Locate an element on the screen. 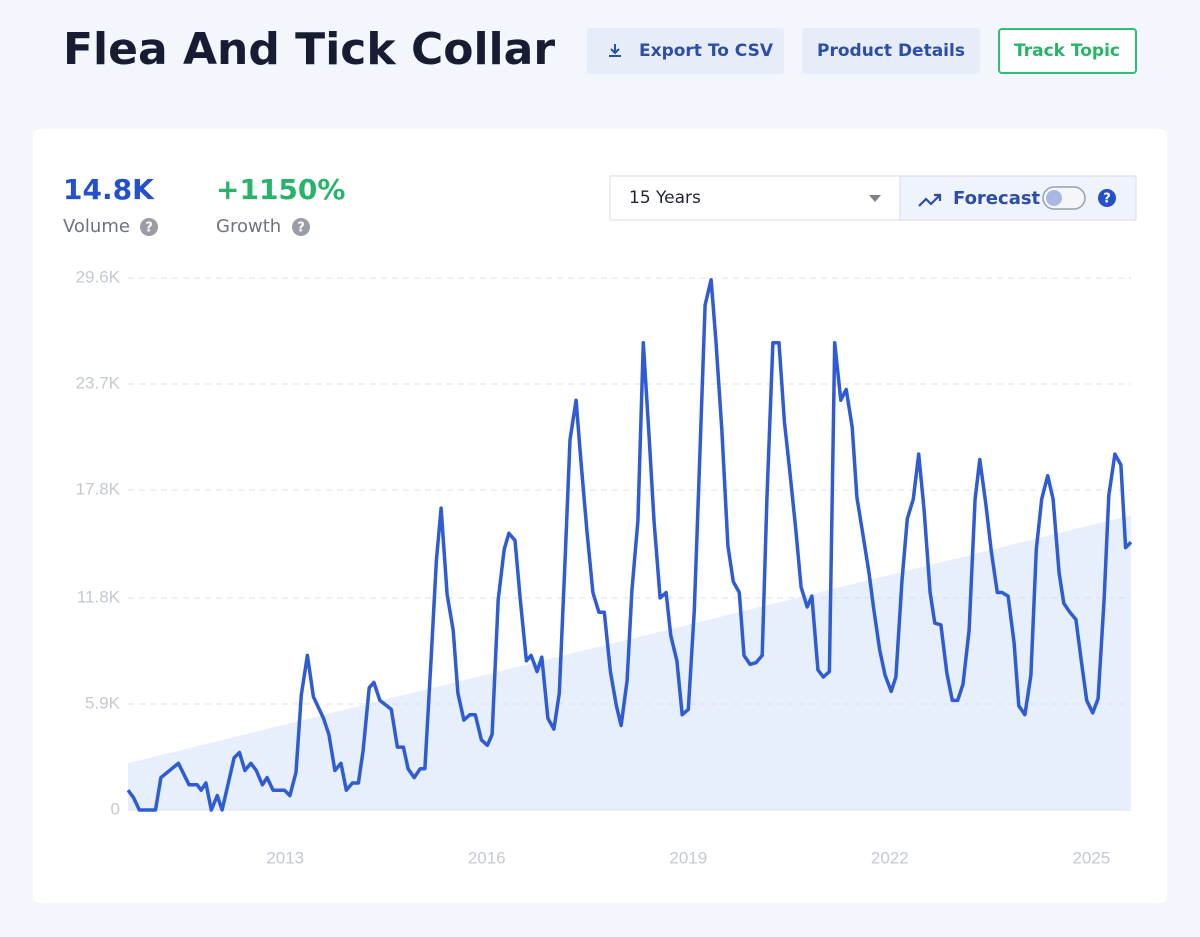  track-label: Track Topic is located at coordinates (1067, 51).